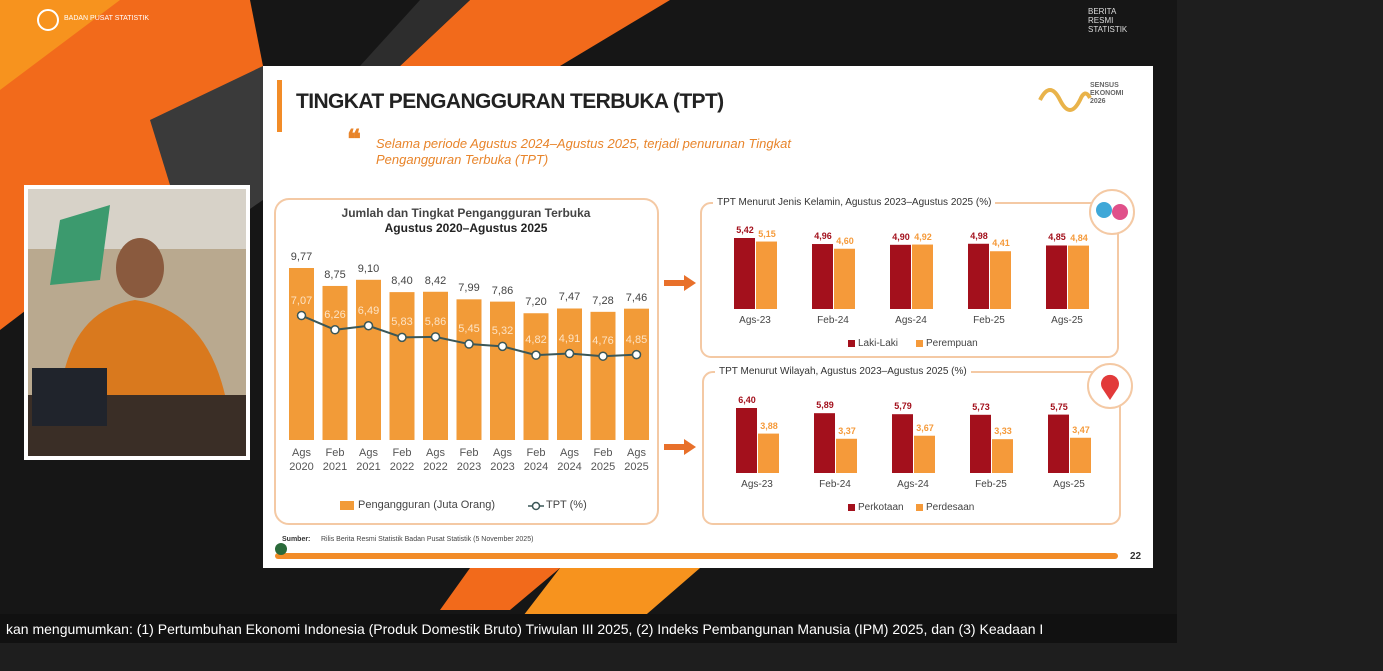 This screenshot has width=1383, height=671. Describe the element at coordinates (913, 484) in the screenshot. I see `x-tick-label: Ags-24` at that location.